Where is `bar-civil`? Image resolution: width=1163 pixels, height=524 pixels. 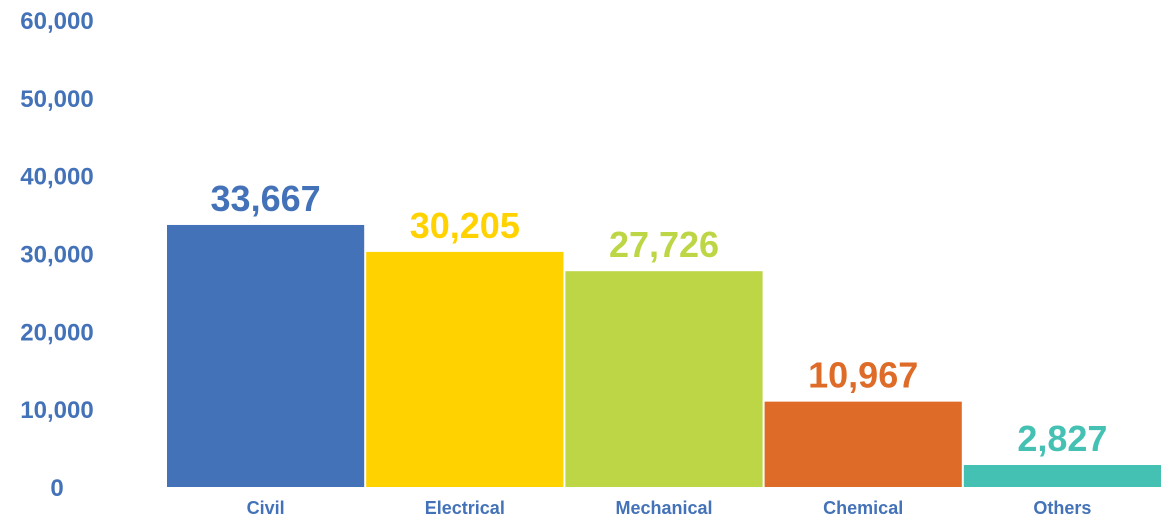
bar-civil is located at coordinates (266, 356).